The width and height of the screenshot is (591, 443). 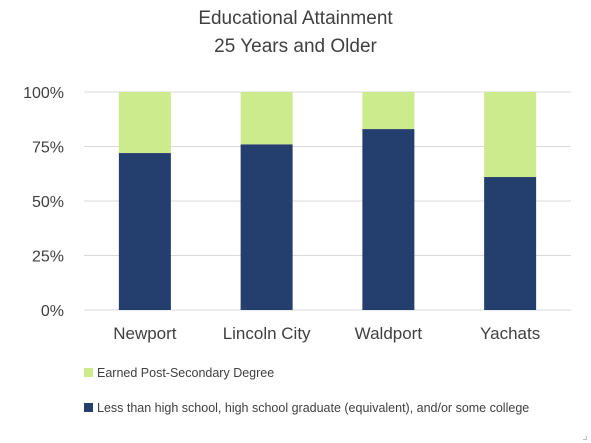 What do you see at coordinates (48, 202) in the screenshot?
I see `y-tick-label: 50%` at bounding box center [48, 202].